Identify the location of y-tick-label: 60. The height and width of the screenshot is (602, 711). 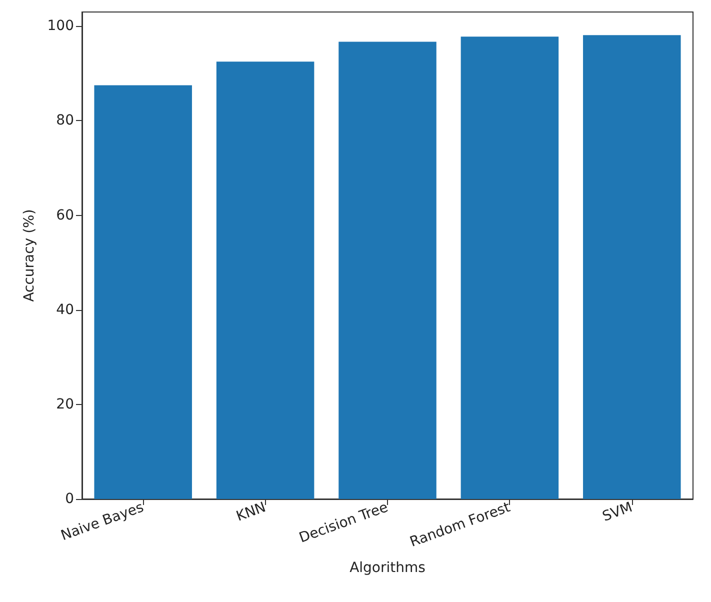
(65, 215).